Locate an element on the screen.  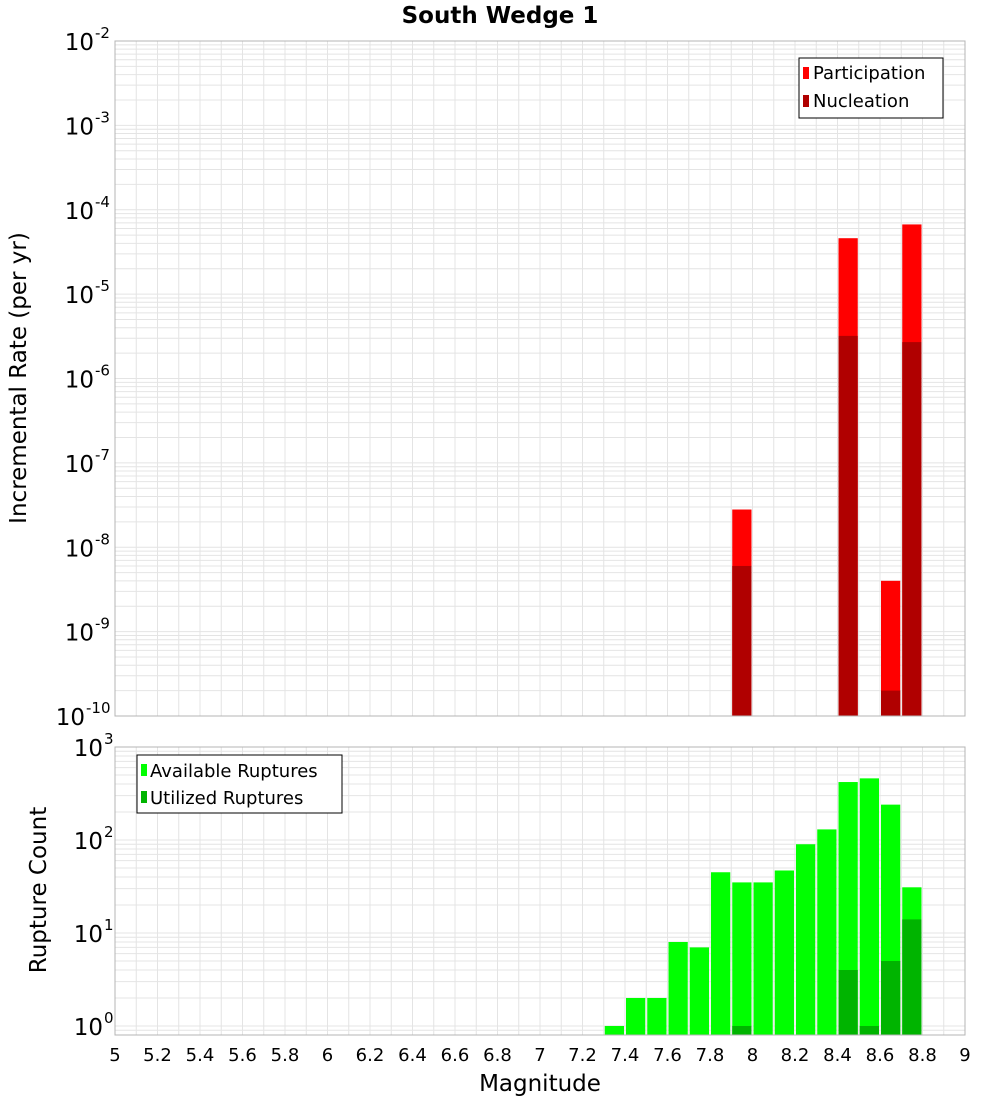
rate-ytick-exponent: -4 is located at coordinates (102, 202).